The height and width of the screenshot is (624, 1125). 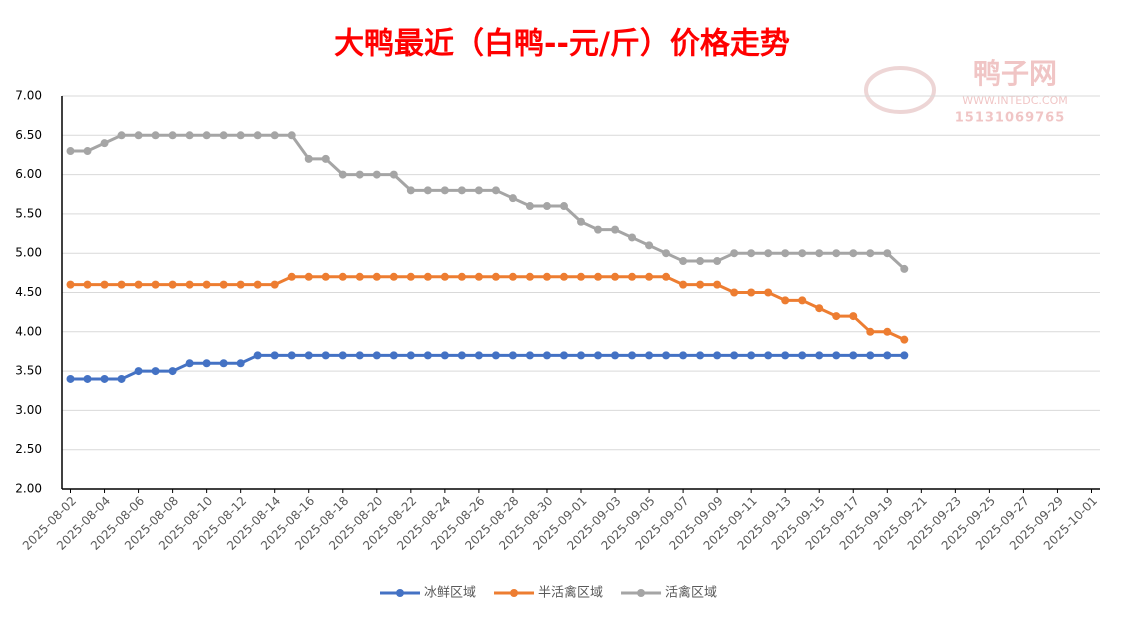 What do you see at coordinates (28, 449) in the screenshot?
I see `y-tick-label: 2.50` at bounding box center [28, 449].